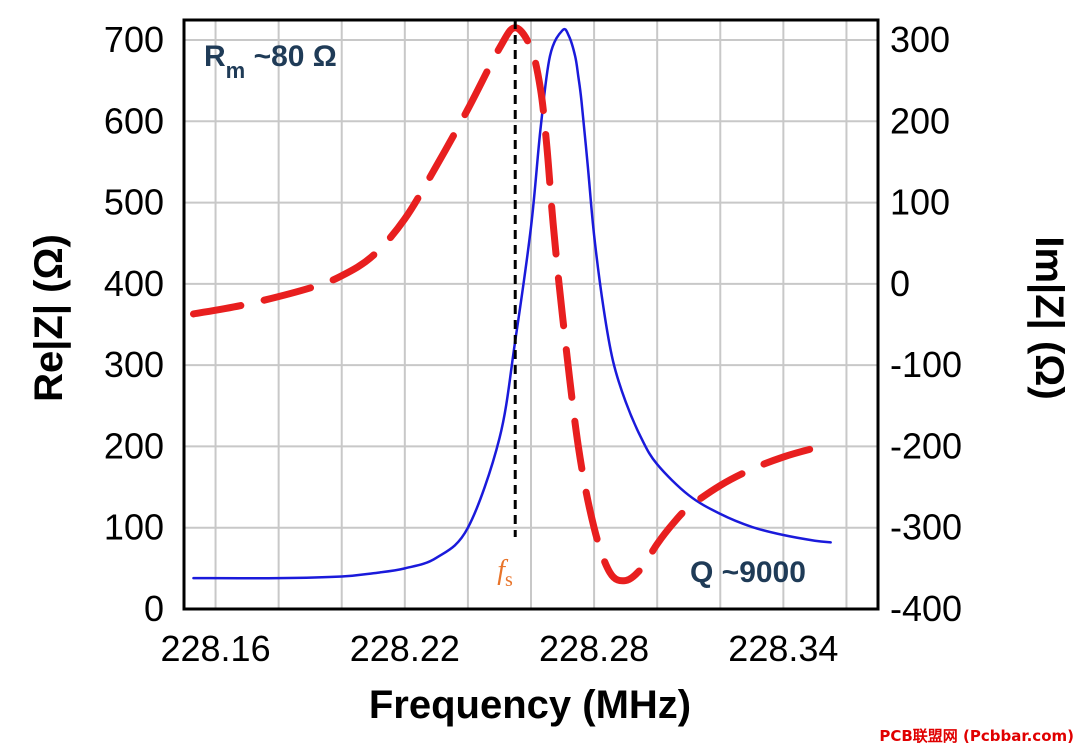 The height and width of the screenshot is (749, 1080). Describe the element at coordinates (900, 283) in the screenshot. I see `right-y-tick: 0` at that location.